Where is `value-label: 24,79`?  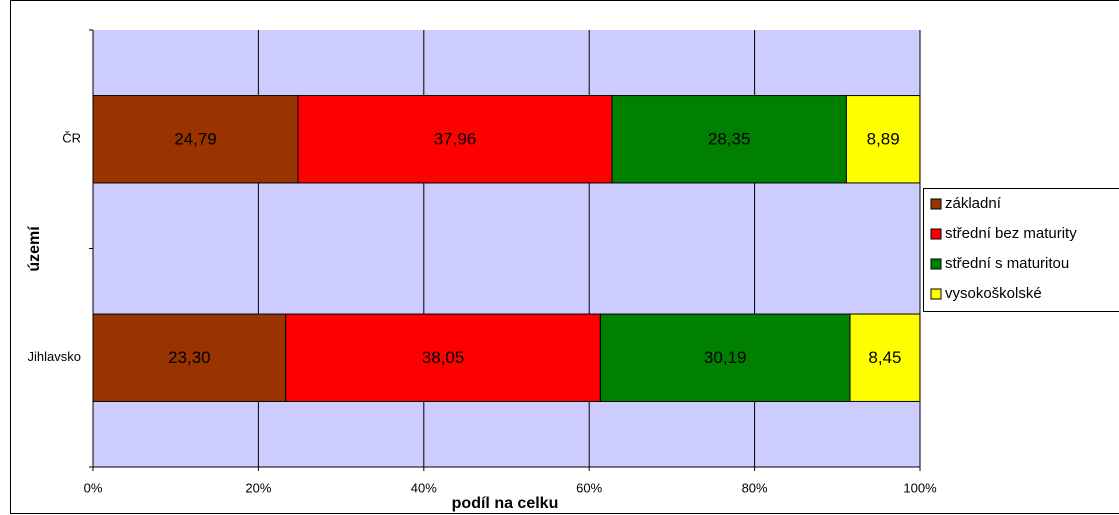
value-label: 24,79 is located at coordinates (195, 139).